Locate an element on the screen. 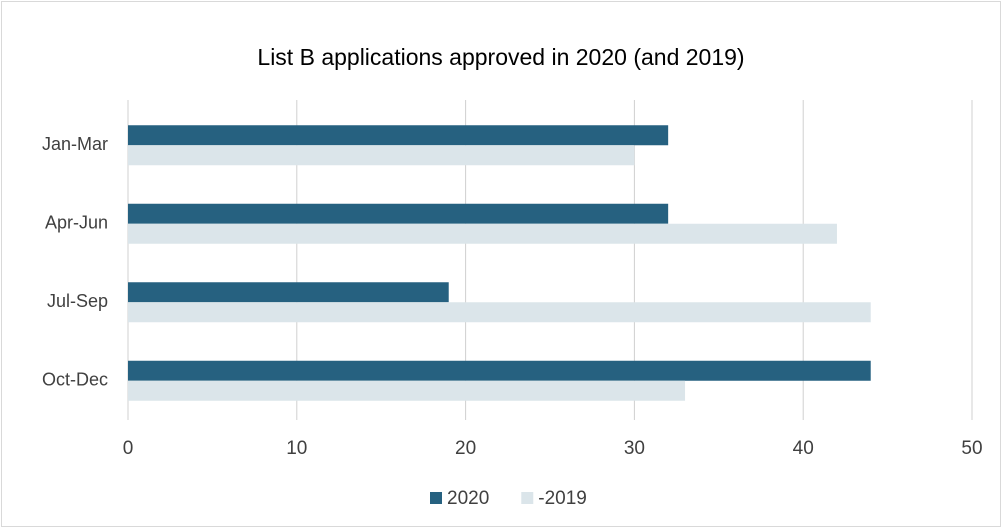  y-tick-label: Jul-Sep is located at coordinates (77, 301).